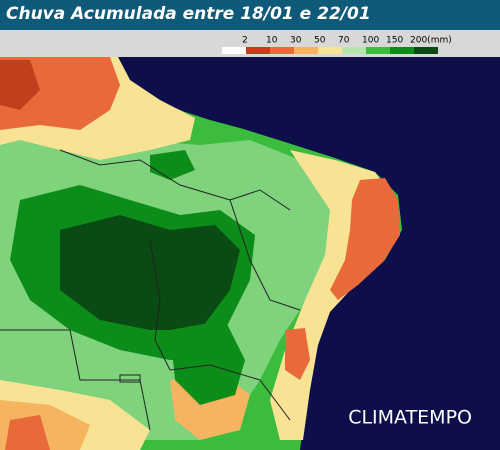 The width and height of the screenshot is (500, 450). Describe the element at coordinates (245, 41) in the screenshot. I see `legend-label: 2` at that location.